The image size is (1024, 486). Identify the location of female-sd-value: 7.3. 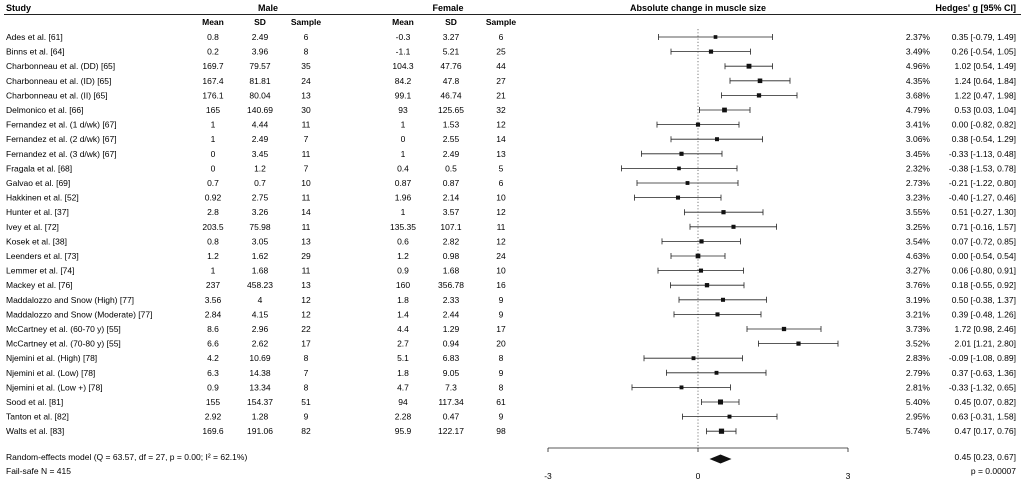
(451, 387).